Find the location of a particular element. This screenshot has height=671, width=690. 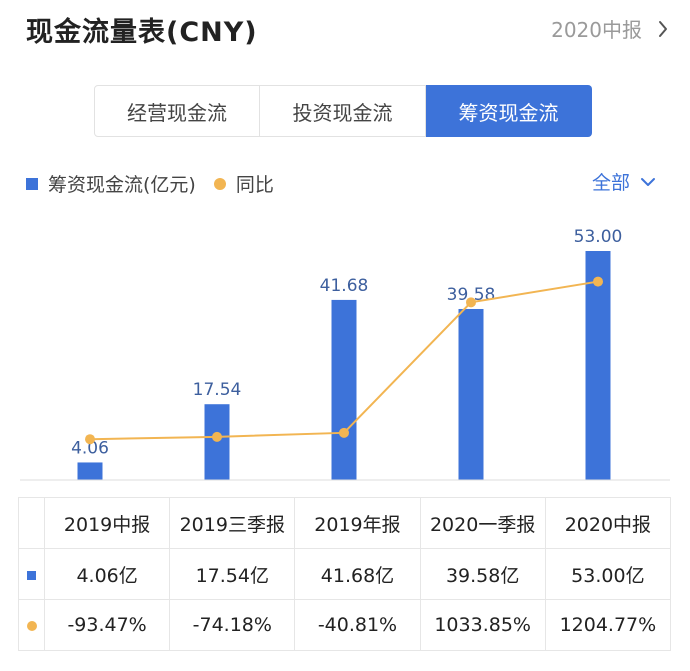

row-marker-line is located at coordinates (31, 625).